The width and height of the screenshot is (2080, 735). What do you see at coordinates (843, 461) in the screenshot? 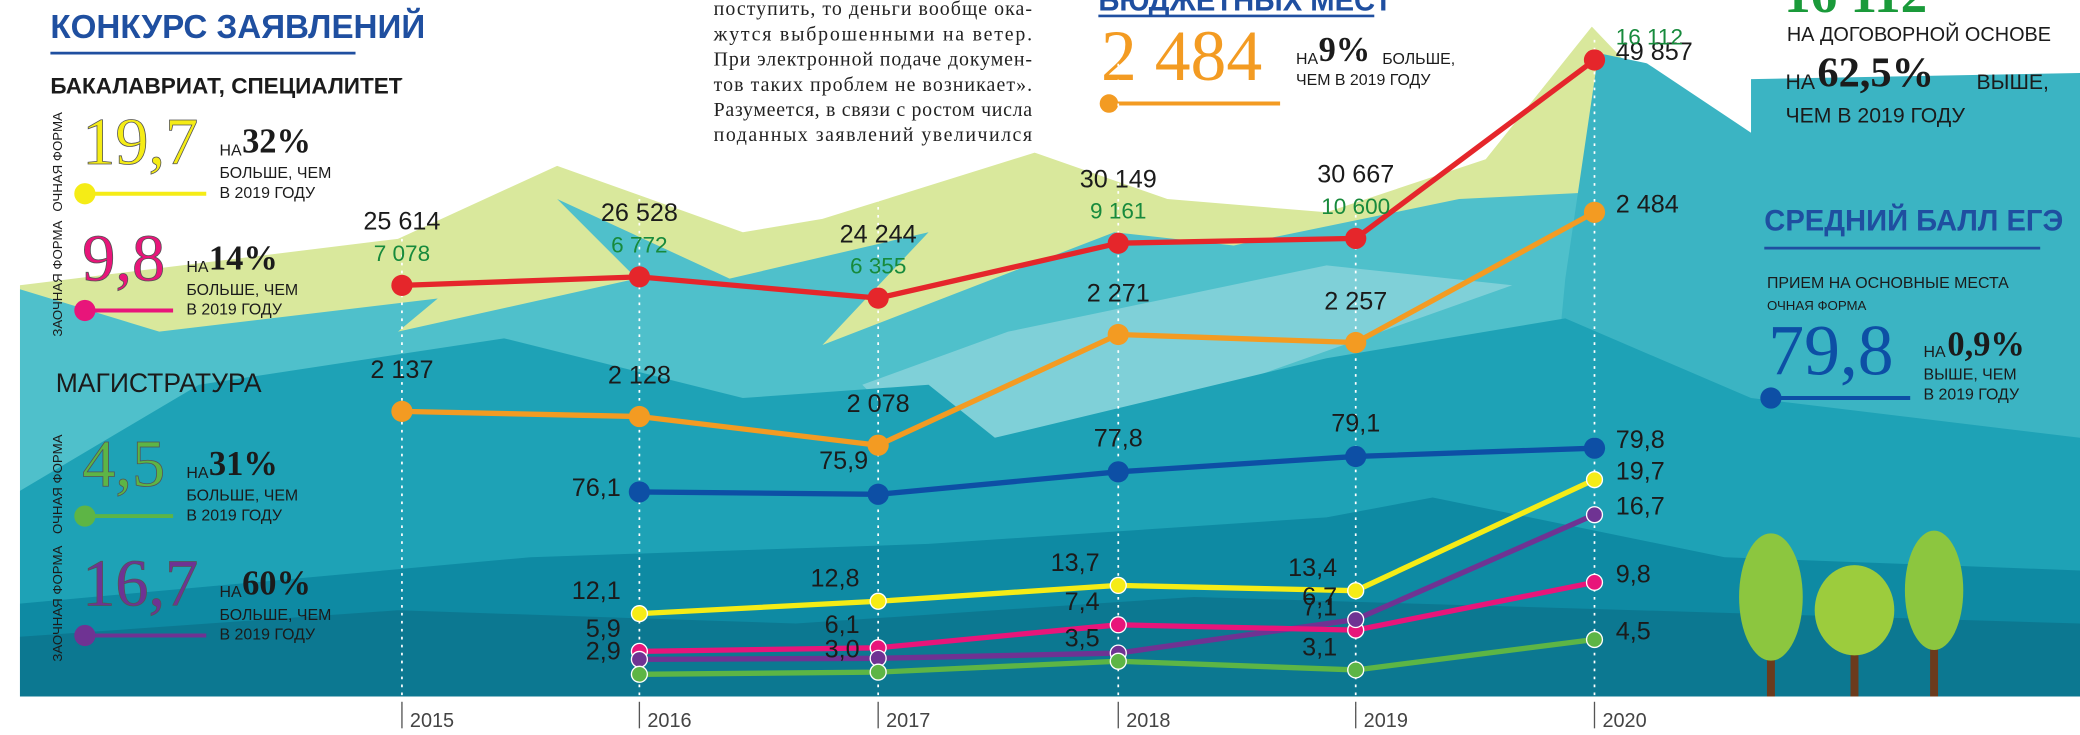
I see `data-label: 75,9` at bounding box center [843, 461].